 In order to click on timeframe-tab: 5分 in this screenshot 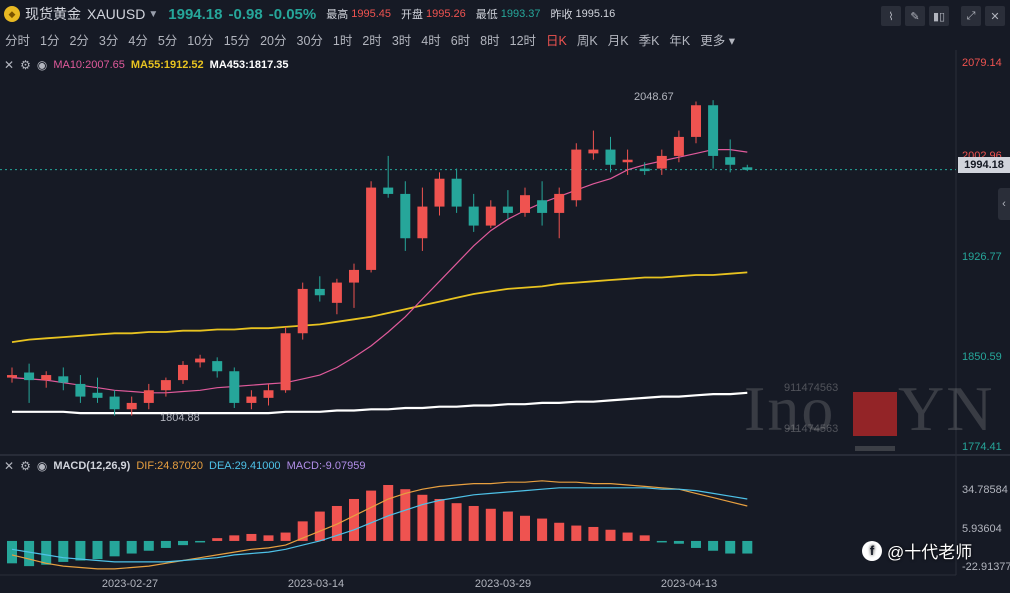, I will do `click(167, 40)`.